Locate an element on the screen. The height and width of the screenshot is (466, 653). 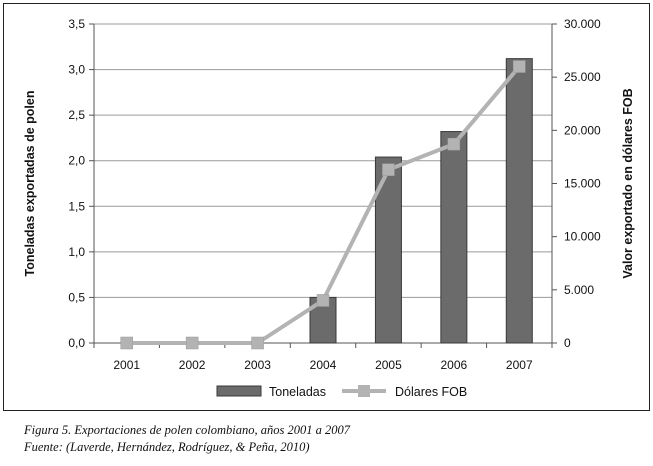
y2-tick-label: 25.000 is located at coordinates (582, 77).